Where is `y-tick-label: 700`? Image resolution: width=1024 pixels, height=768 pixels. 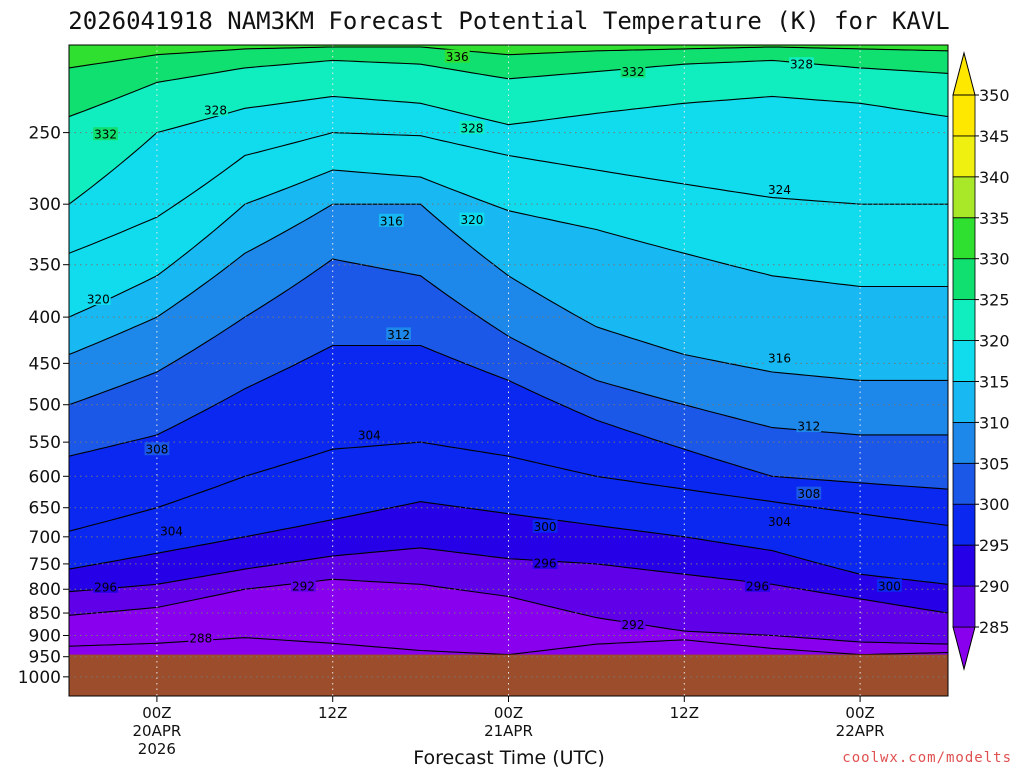 y-tick-label: 700 is located at coordinates (45, 538).